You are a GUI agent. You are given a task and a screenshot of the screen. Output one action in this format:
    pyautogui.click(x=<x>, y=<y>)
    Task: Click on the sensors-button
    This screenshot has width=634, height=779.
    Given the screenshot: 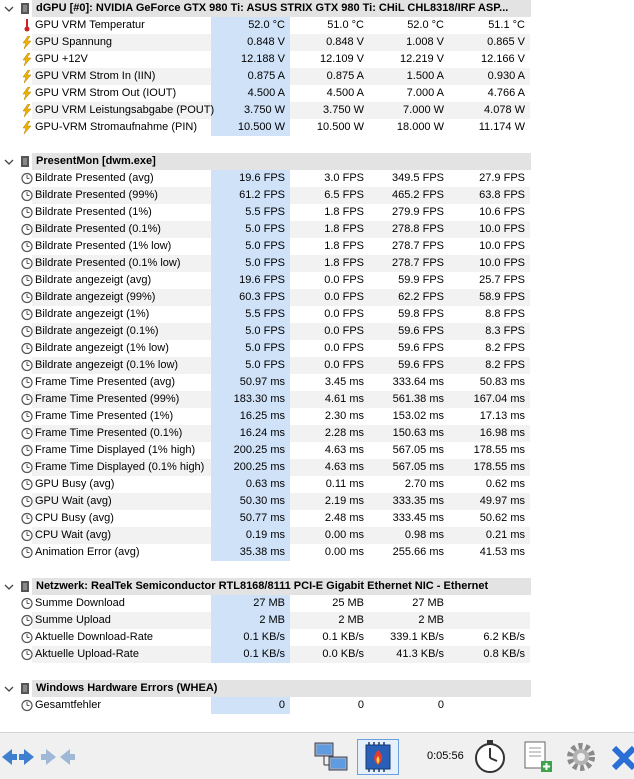 What is the action you would take?
    pyautogui.click(x=378, y=757)
    